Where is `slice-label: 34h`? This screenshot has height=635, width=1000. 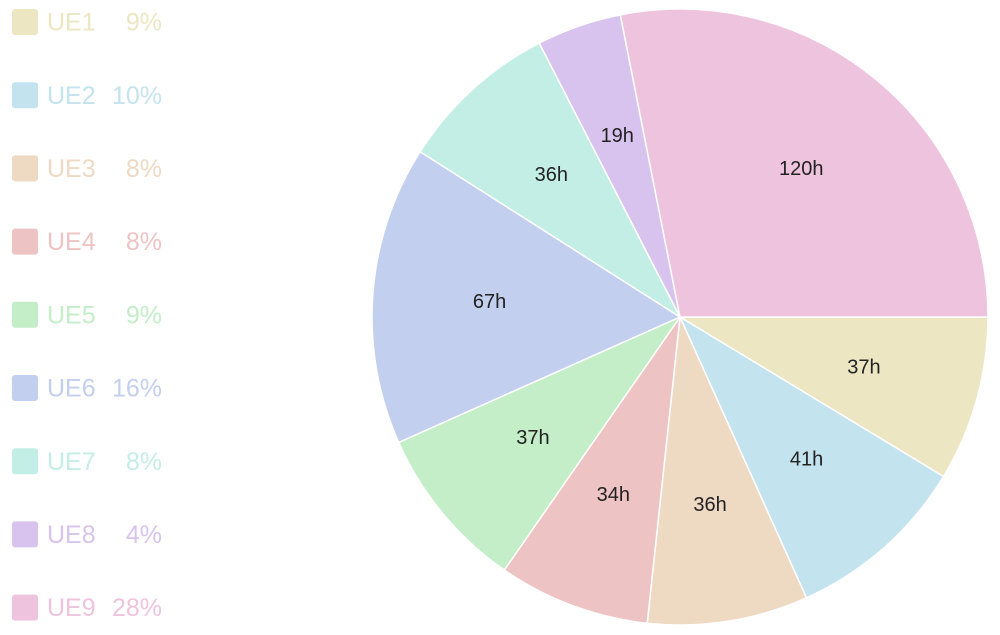 slice-label: 34h is located at coordinates (613, 495).